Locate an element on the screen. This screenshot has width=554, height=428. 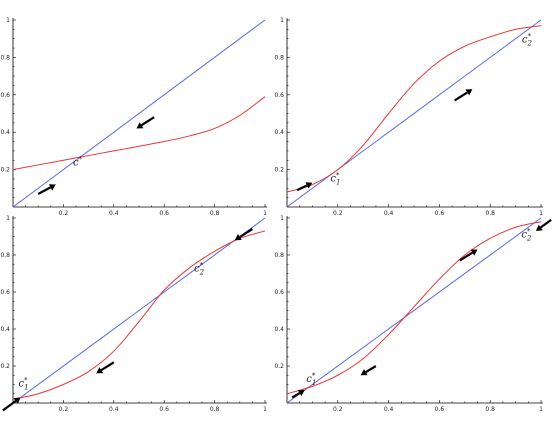
fixed-point-label: c* is located at coordinates (78, 162).